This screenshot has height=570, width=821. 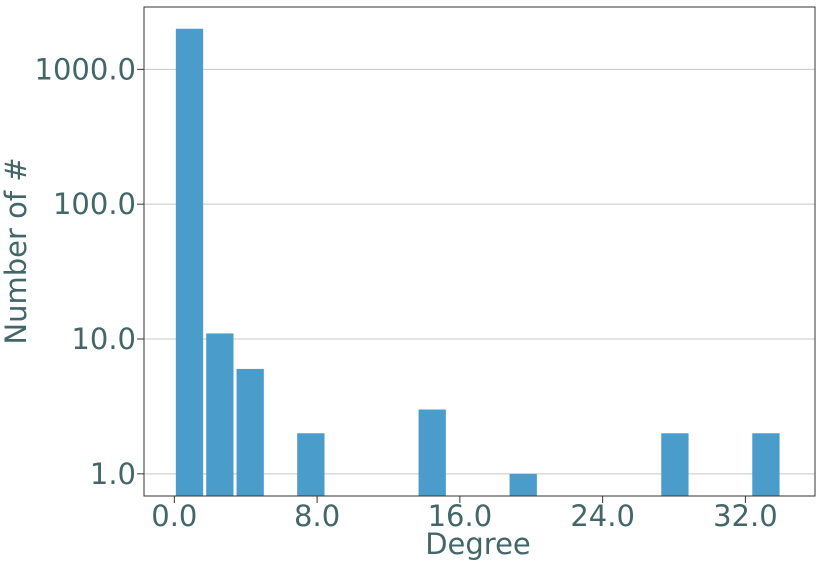 What do you see at coordinates (174, 516) in the screenshot?
I see `x-tick-label: 0.0` at bounding box center [174, 516].